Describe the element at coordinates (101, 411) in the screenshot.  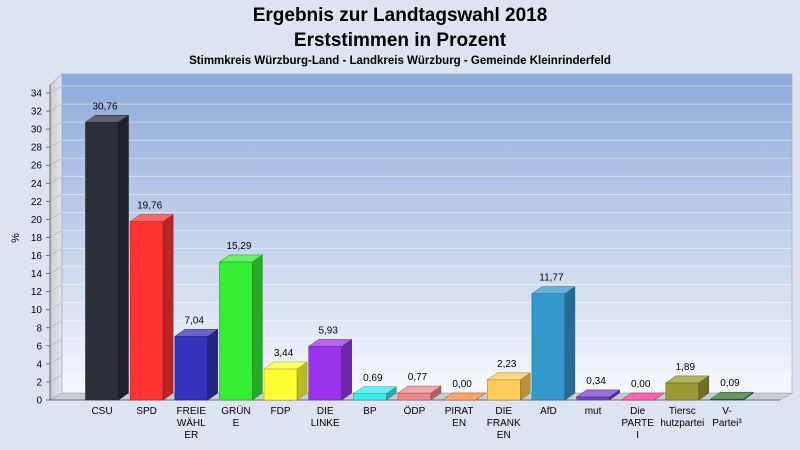
I see `category-label: CSU` at that location.